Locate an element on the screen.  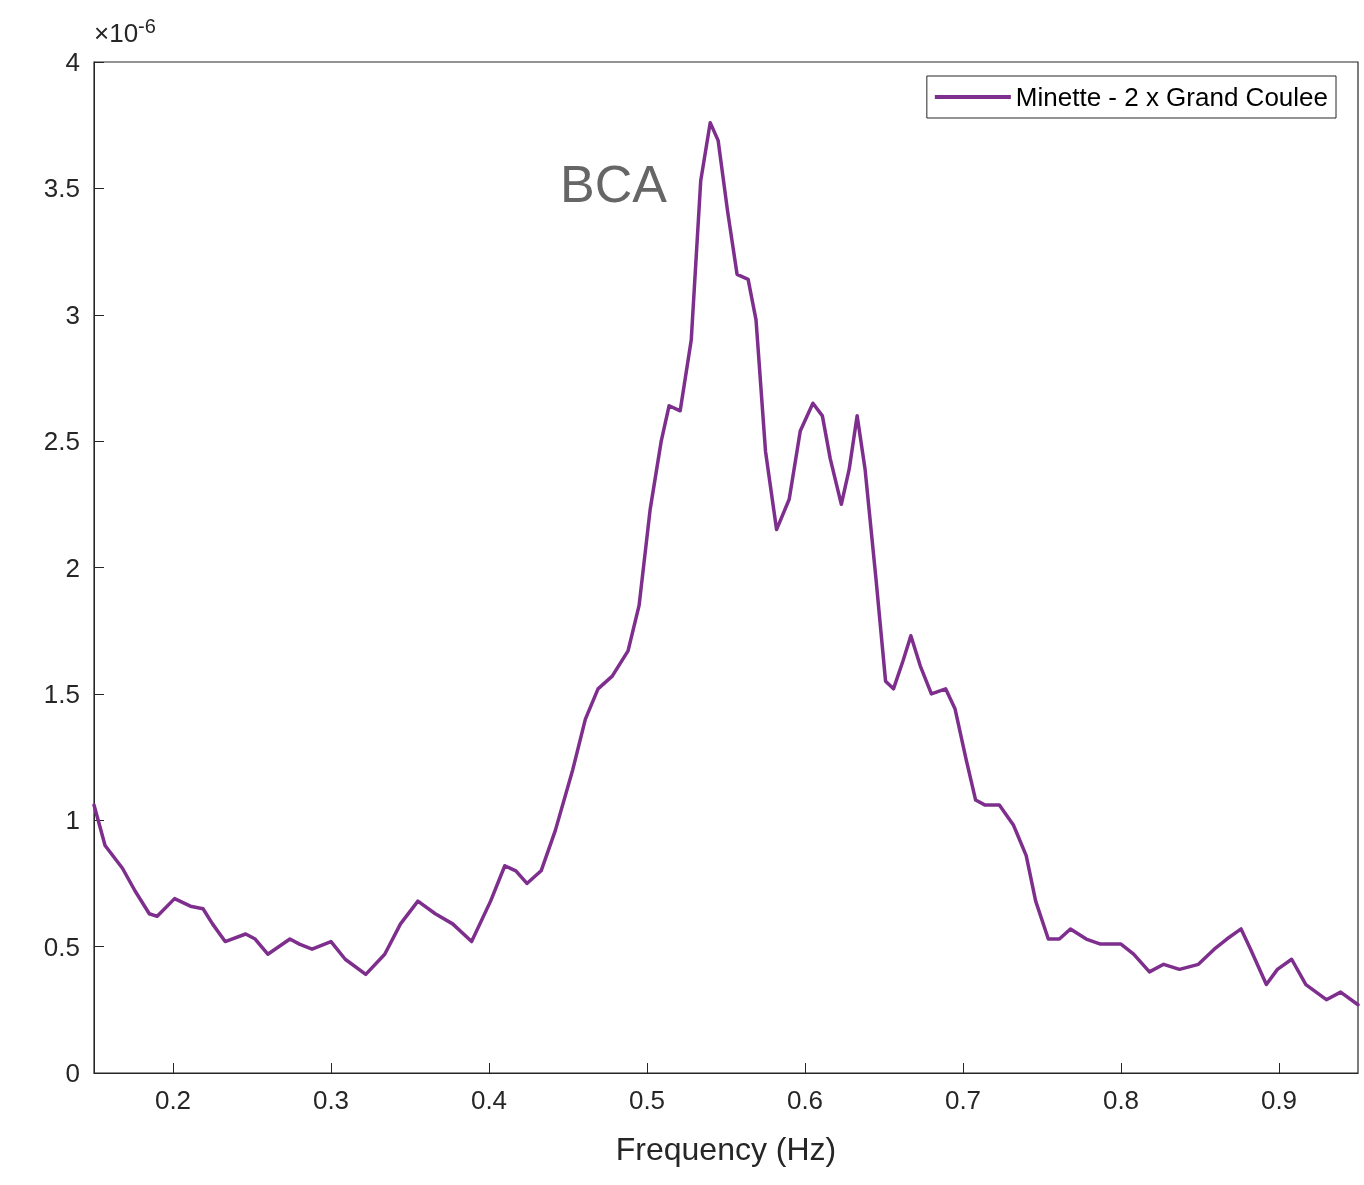
x-tick-label: 0.9 is located at coordinates (1279, 1100).